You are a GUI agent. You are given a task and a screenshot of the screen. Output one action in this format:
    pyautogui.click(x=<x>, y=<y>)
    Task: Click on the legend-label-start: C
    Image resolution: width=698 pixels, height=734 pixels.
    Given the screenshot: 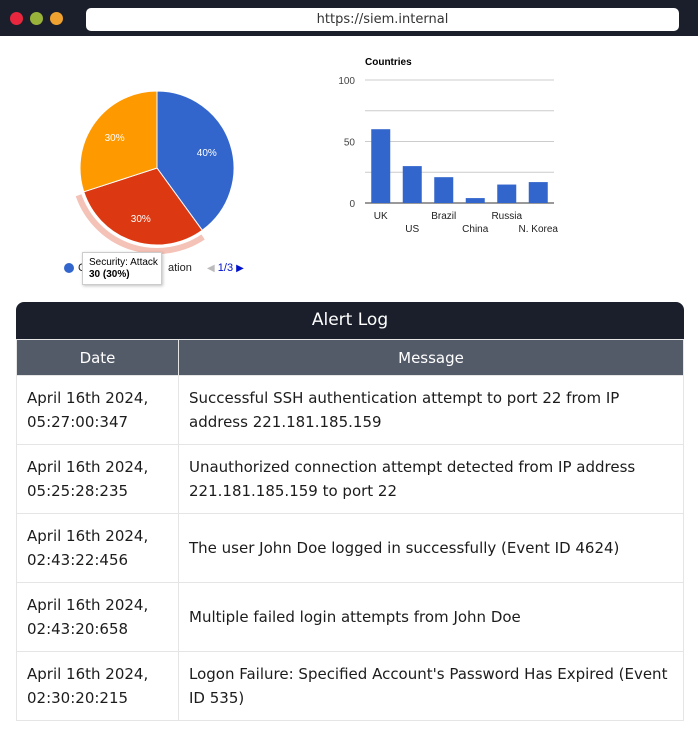 What is the action you would take?
    pyautogui.click(x=82, y=268)
    